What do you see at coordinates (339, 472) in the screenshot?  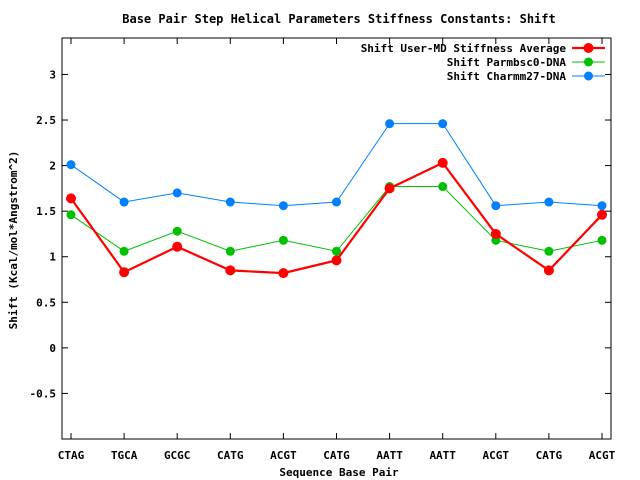 I see `x-axis-label: Sequence Base Pair` at bounding box center [339, 472].